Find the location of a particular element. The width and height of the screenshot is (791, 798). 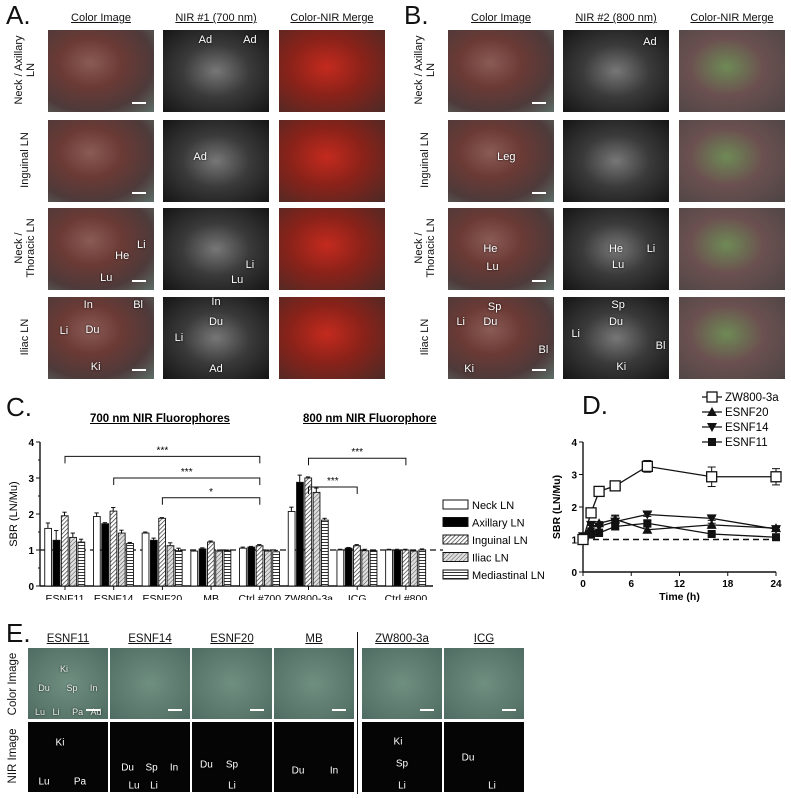

organ-label: Sp is located at coordinates (494, 306).